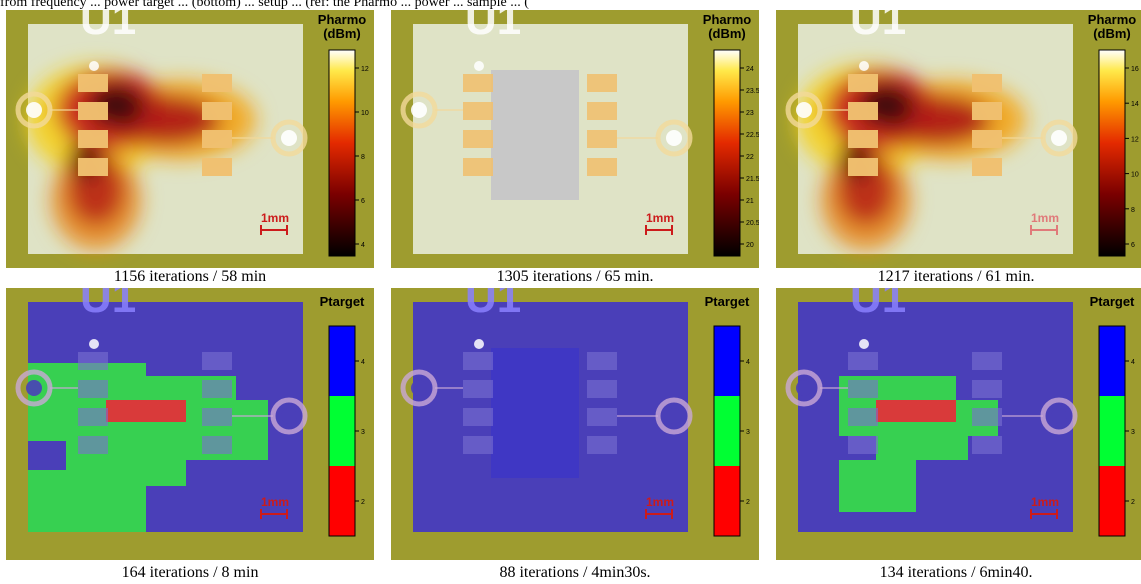  I want to click on colorbar-tick-label: 6, so click(363, 201).